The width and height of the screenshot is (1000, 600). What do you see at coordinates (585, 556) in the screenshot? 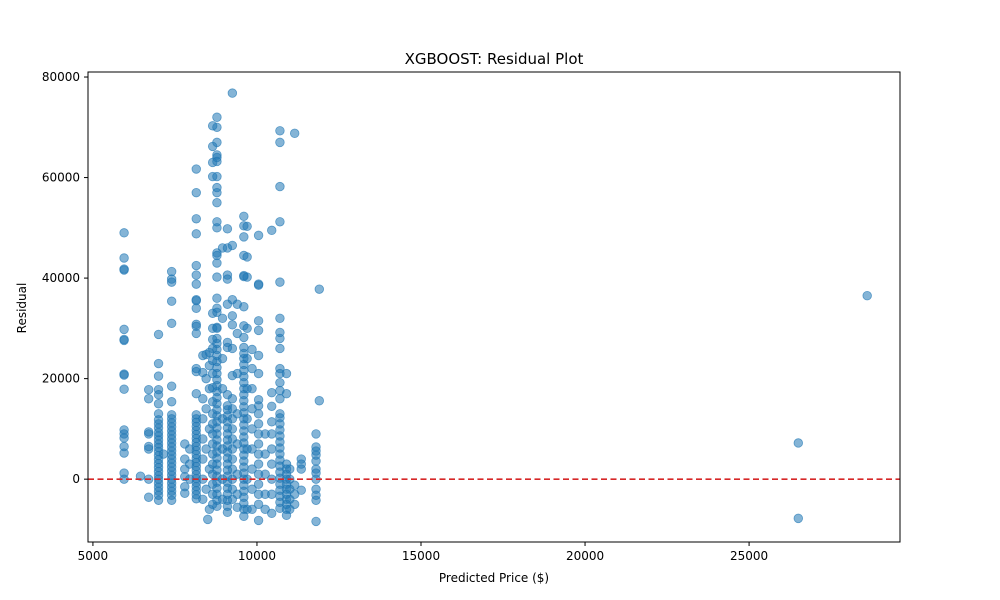
I see `x-tick-label: 20000` at bounding box center [585, 556].